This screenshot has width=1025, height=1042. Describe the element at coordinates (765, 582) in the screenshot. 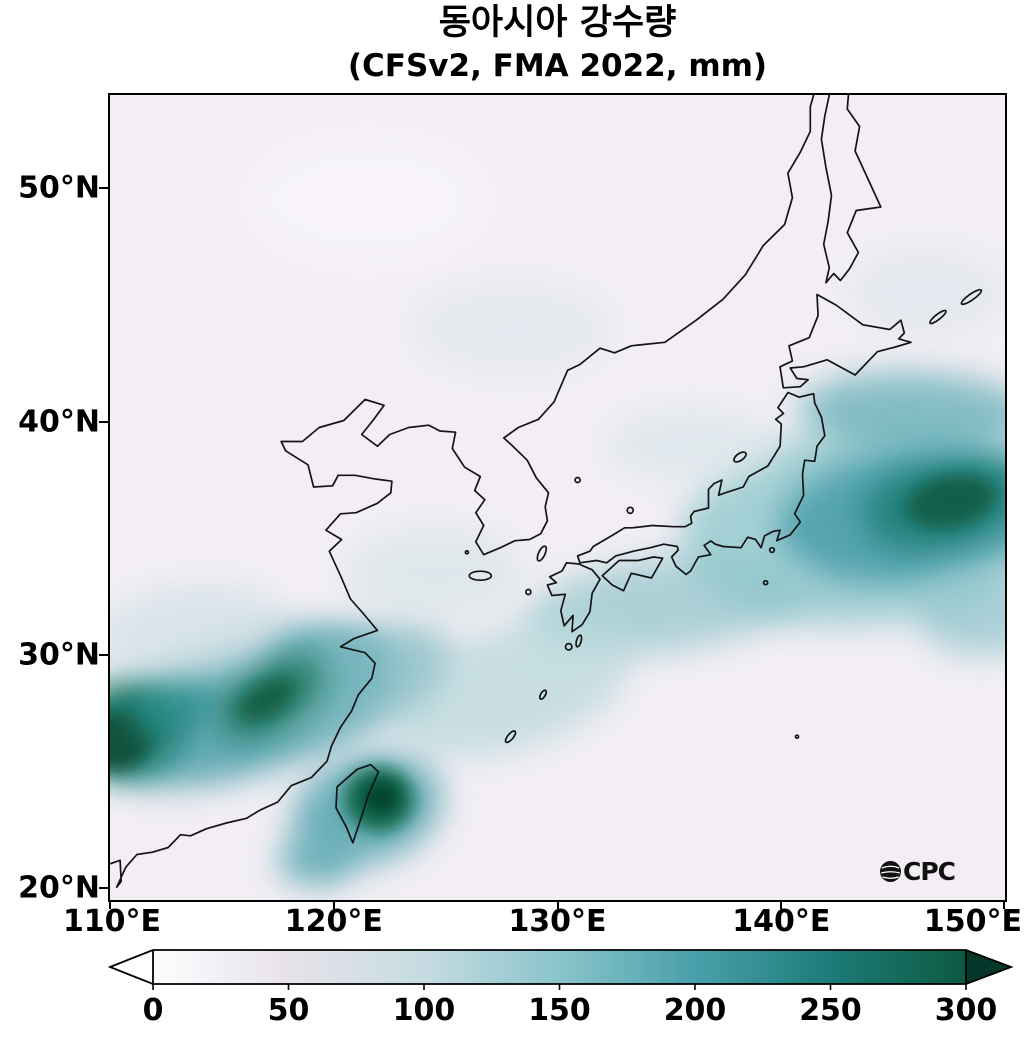

I see `island-hachijojima` at that location.